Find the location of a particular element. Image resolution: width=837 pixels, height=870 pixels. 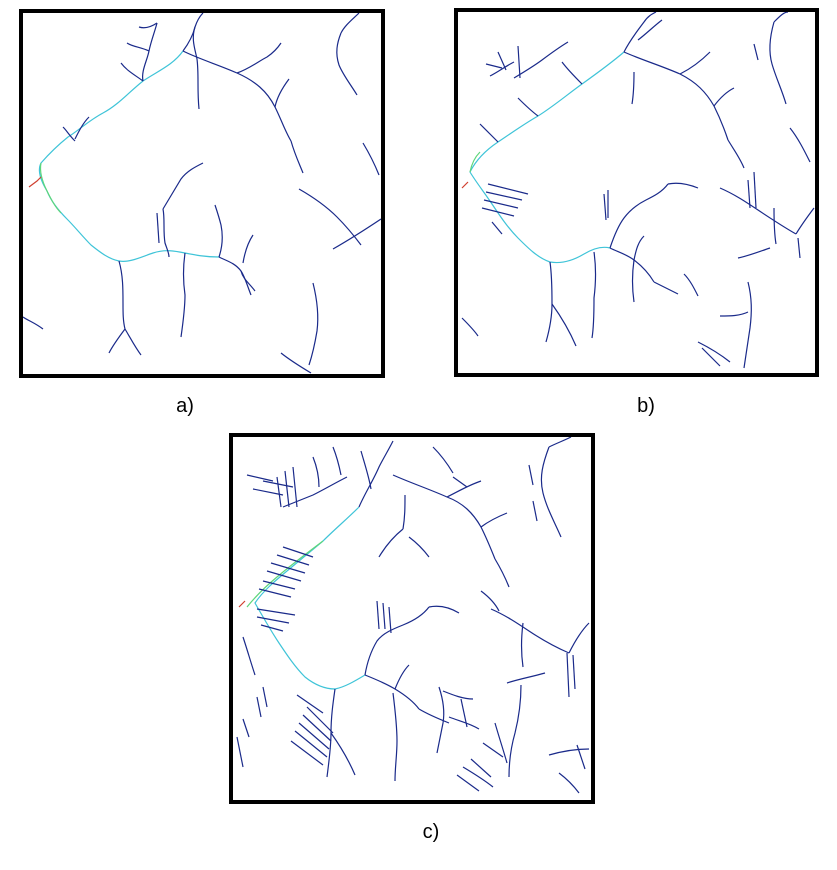

caption-c: c) is located at coordinates (431, 832).